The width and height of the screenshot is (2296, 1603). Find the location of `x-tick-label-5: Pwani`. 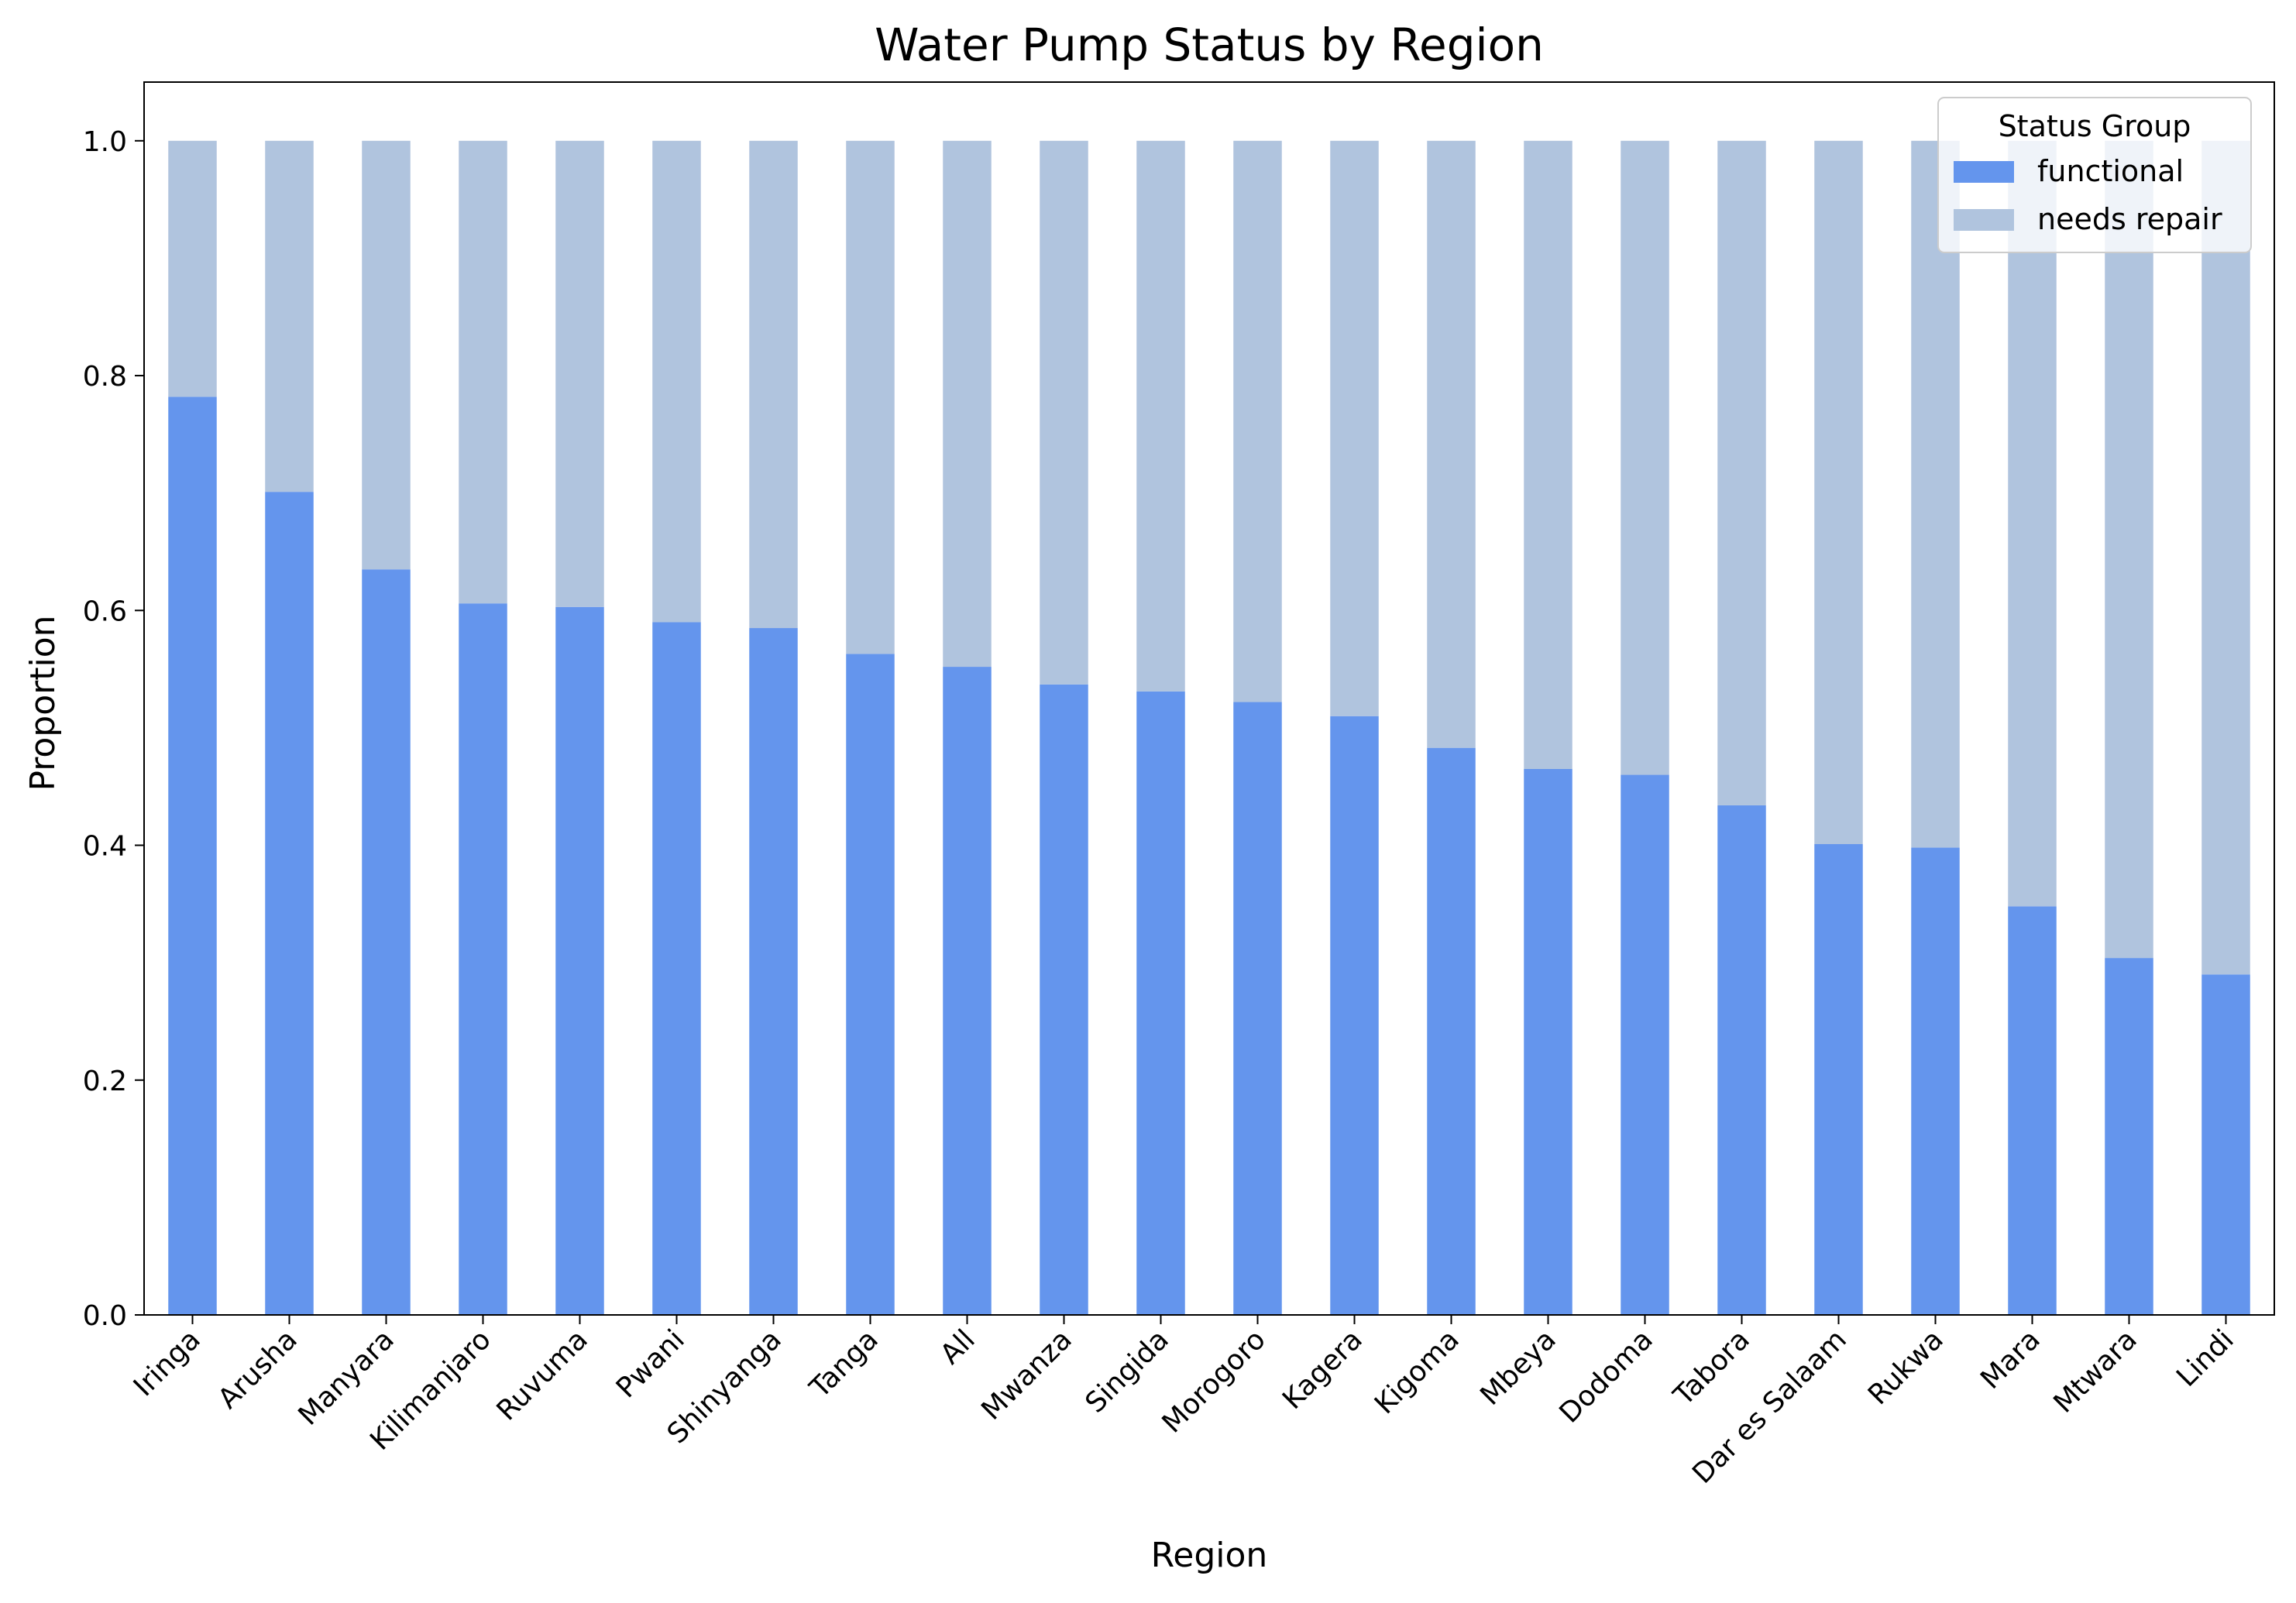

x-tick-label-5: Pwani is located at coordinates (650, 1364).